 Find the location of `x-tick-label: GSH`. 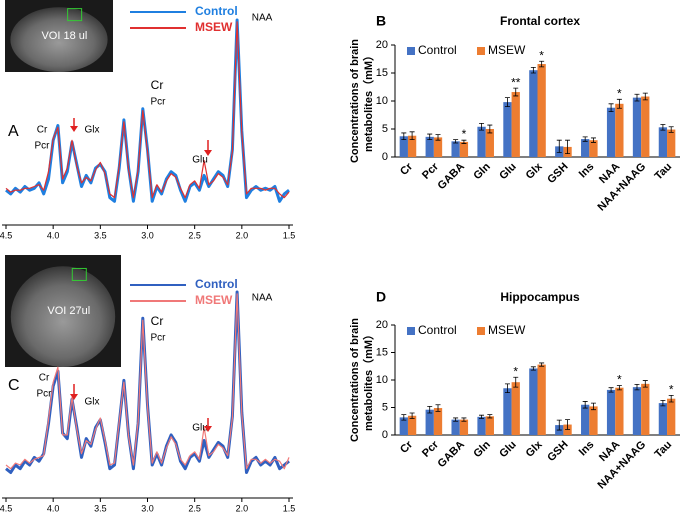

x-tick-label: GSH is located at coordinates (557, 451).